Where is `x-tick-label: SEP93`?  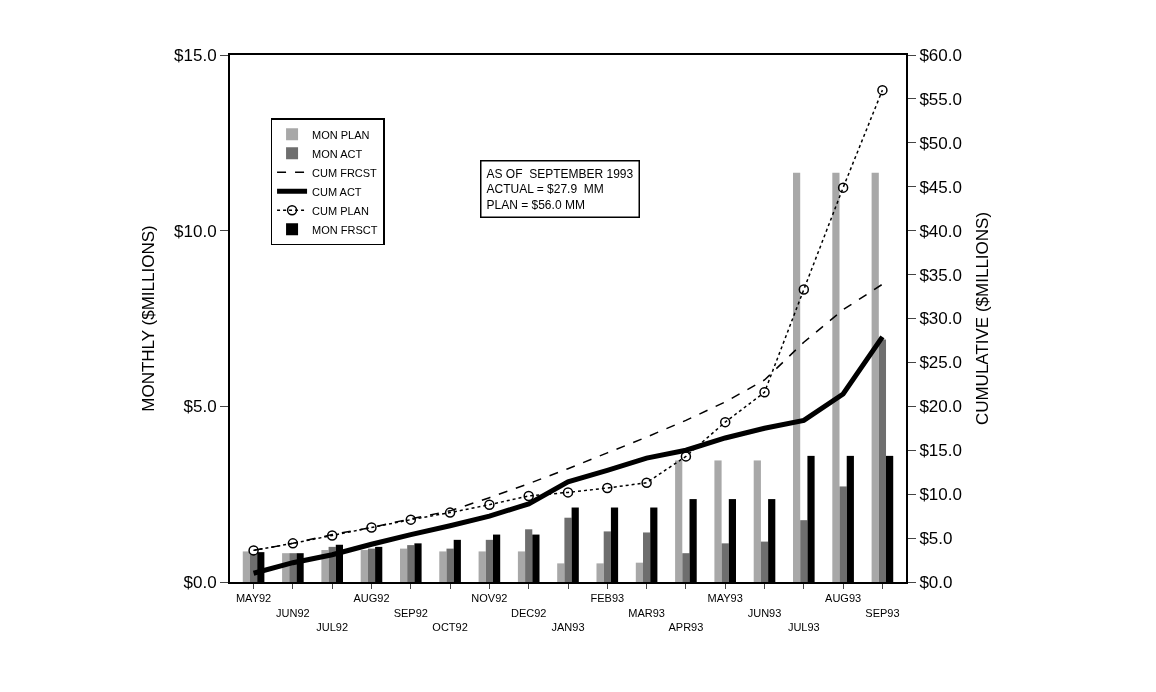 x-tick-label: SEP93 is located at coordinates (882, 612).